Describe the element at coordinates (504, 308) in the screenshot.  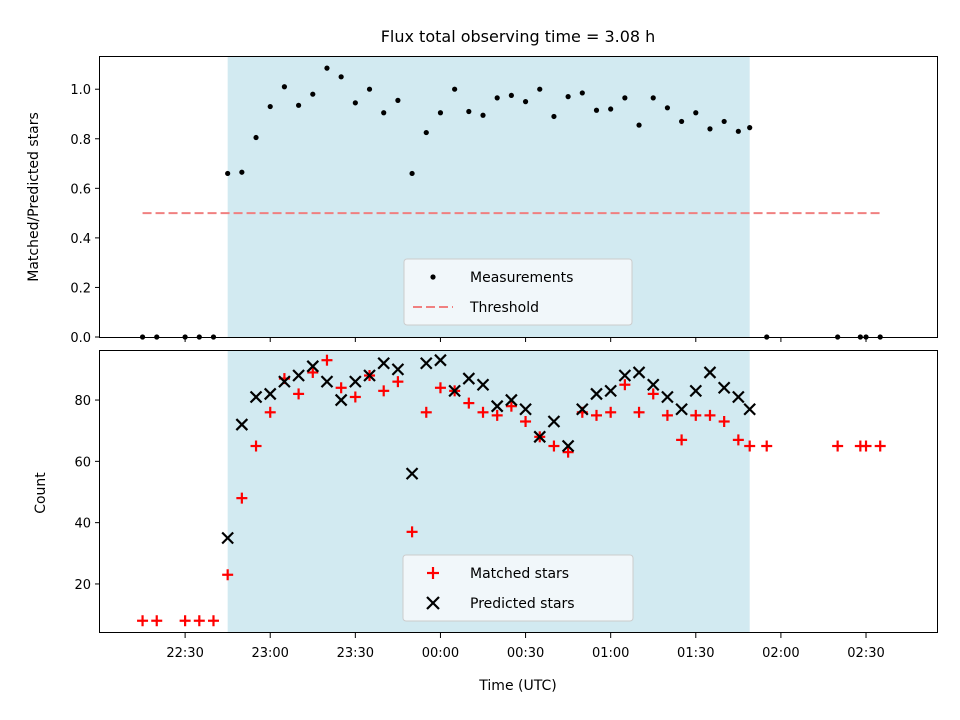
I see `legend-label-threshold: Threshold` at that location.